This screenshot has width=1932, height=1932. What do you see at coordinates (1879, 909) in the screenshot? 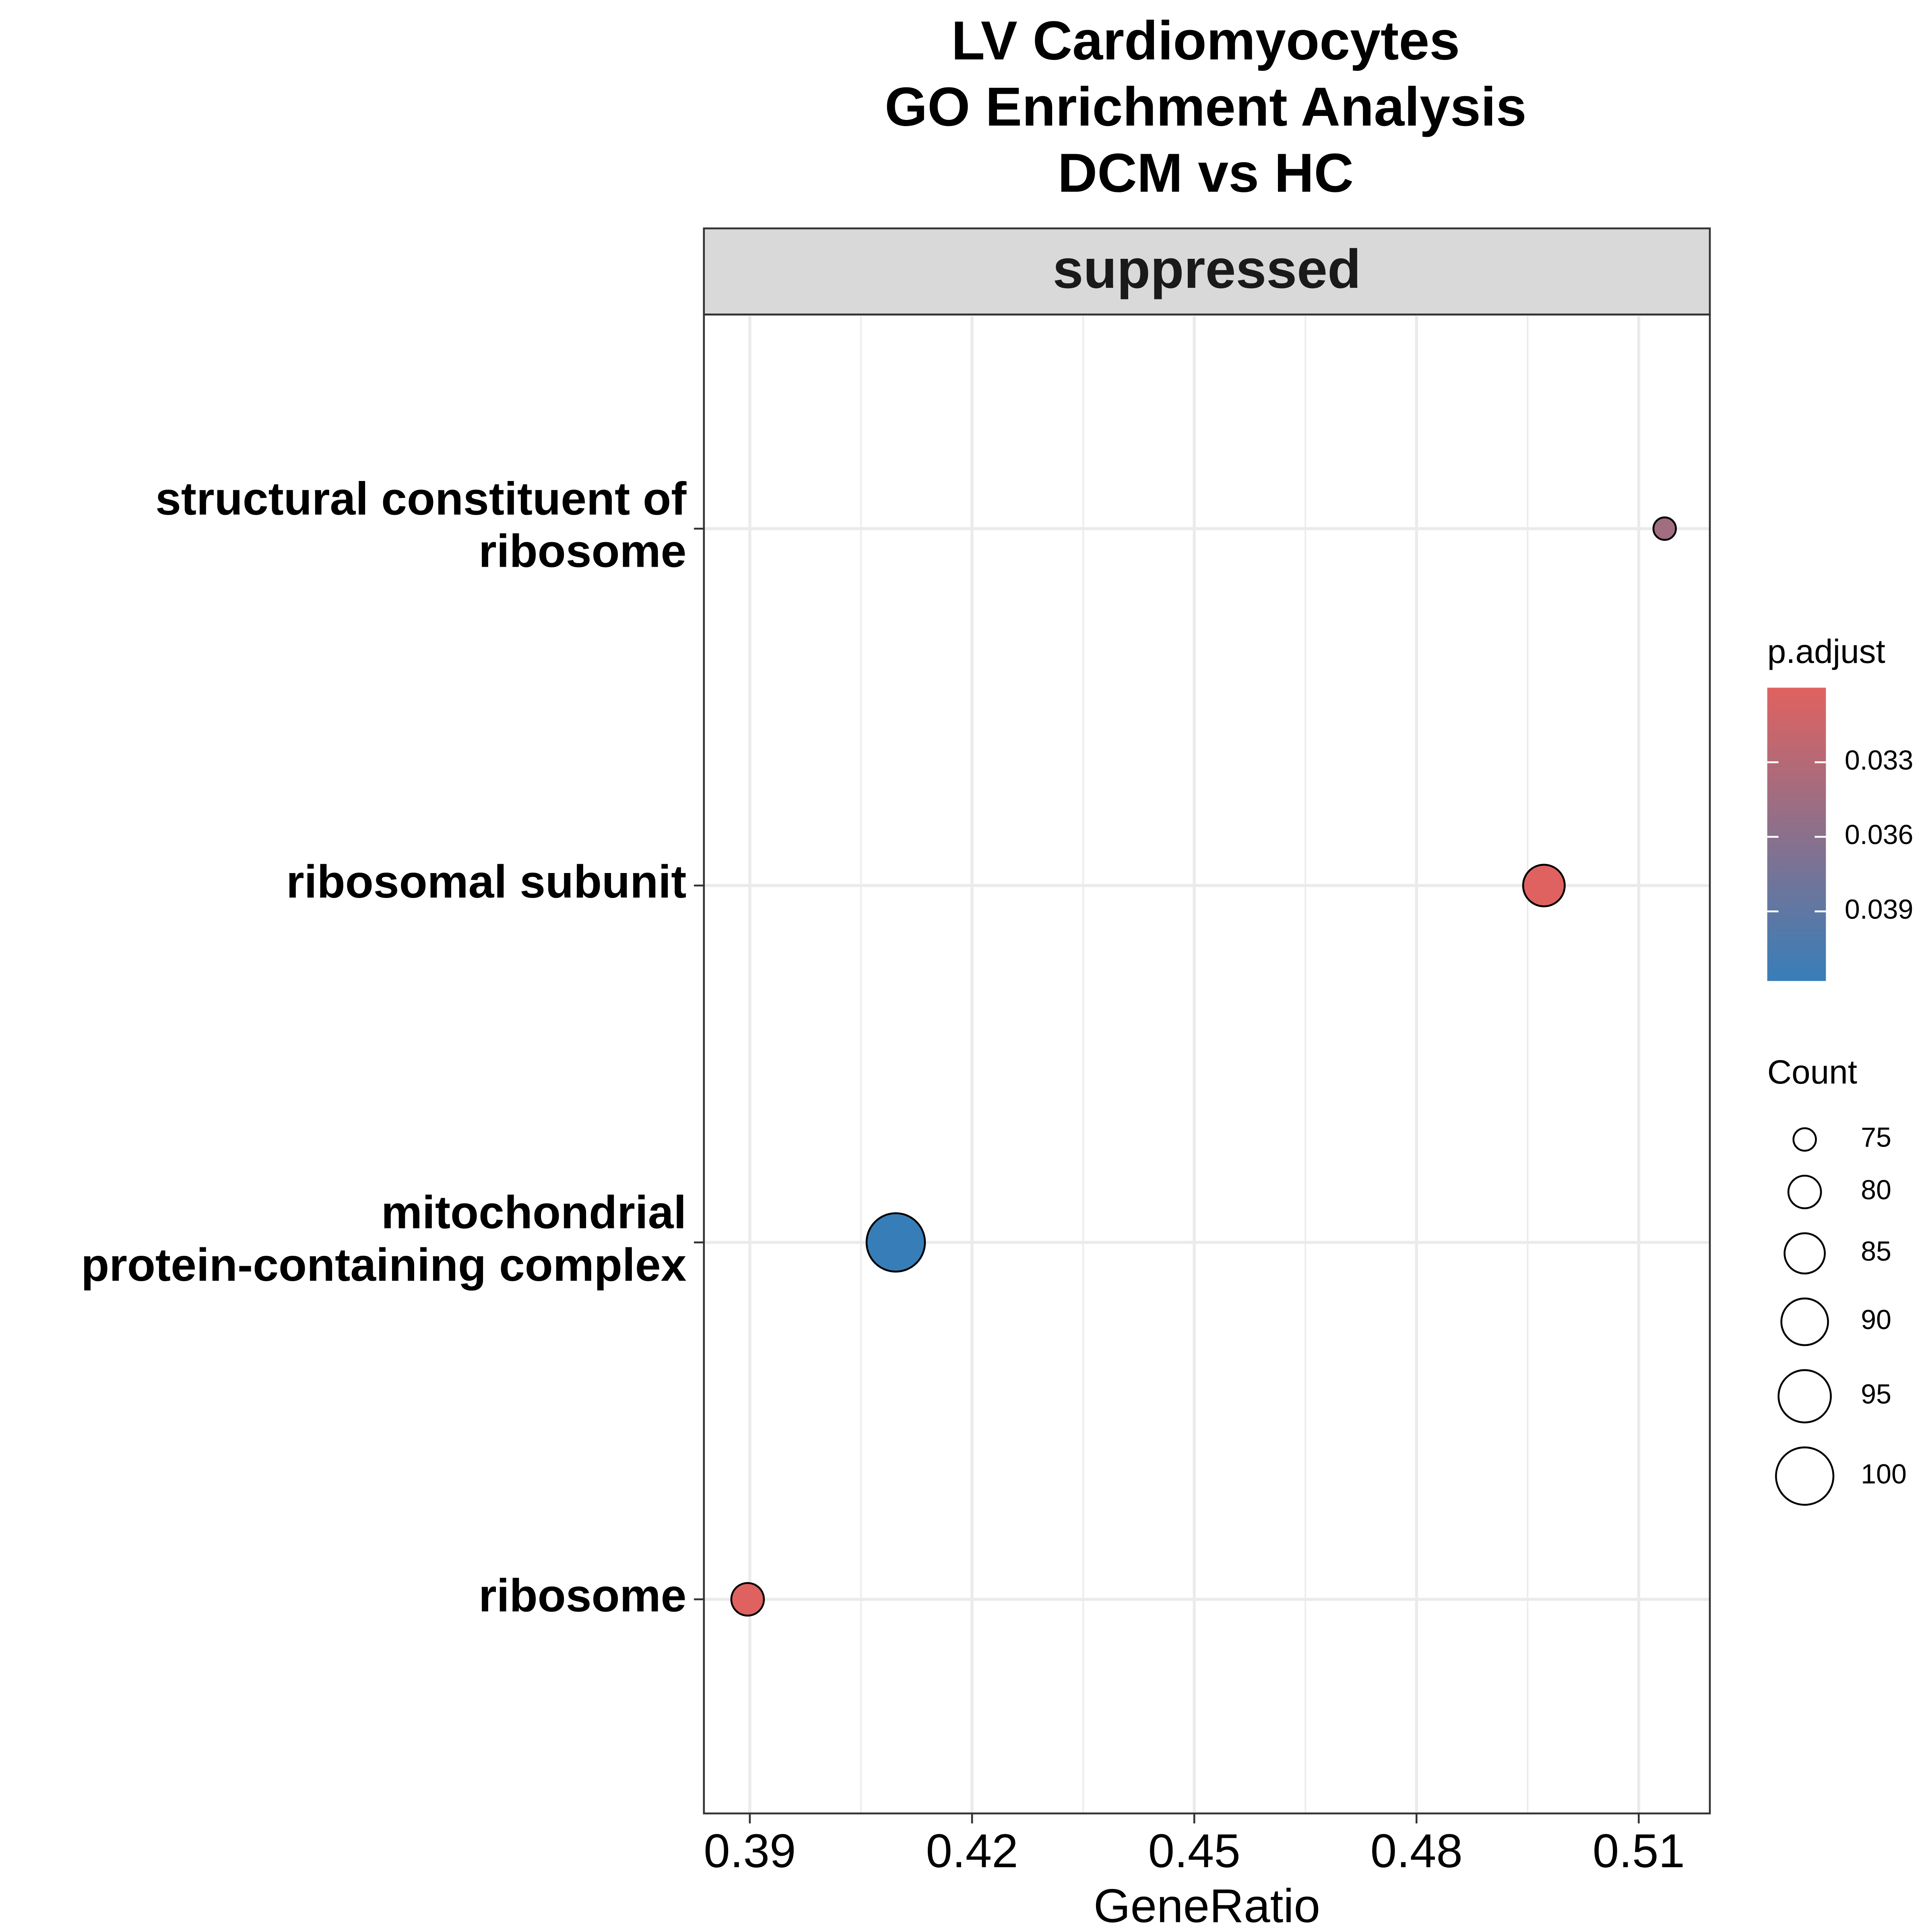
I see `colorbar-label: 0.039` at bounding box center [1879, 909].